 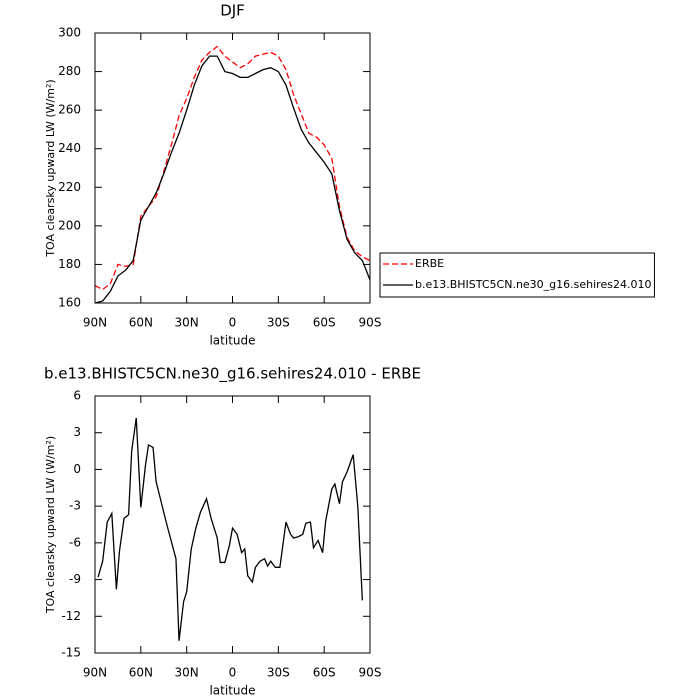 What do you see at coordinates (69, 225) in the screenshot?
I see `y-tick-label: 200` at bounding box center [69, 225].